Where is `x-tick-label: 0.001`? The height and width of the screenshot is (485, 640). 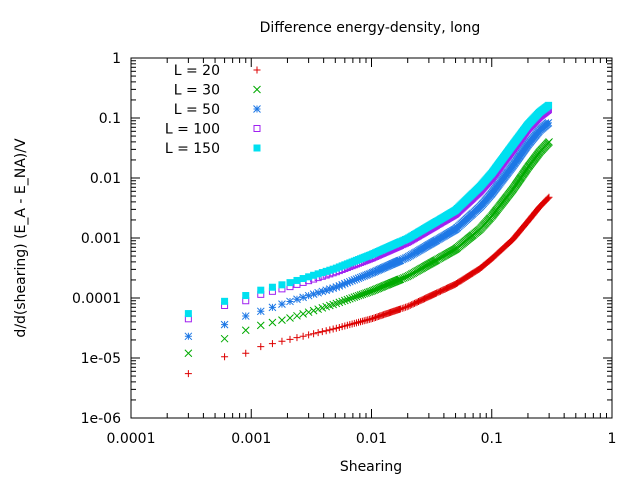
x-tick-label: 0.001 is located at coordinates (251, 439).